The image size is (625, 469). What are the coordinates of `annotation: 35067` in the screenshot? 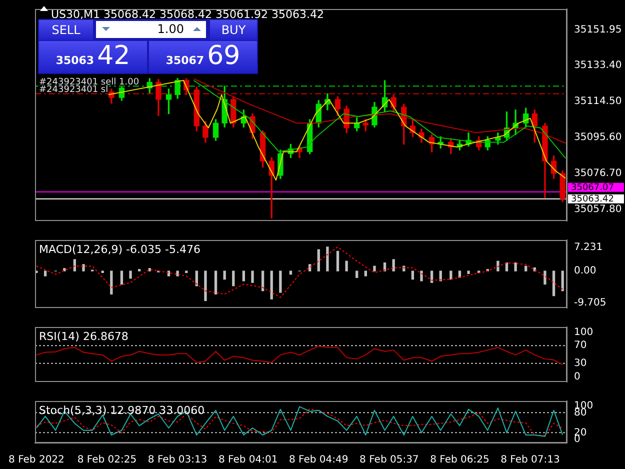 It's located at (185, 60).